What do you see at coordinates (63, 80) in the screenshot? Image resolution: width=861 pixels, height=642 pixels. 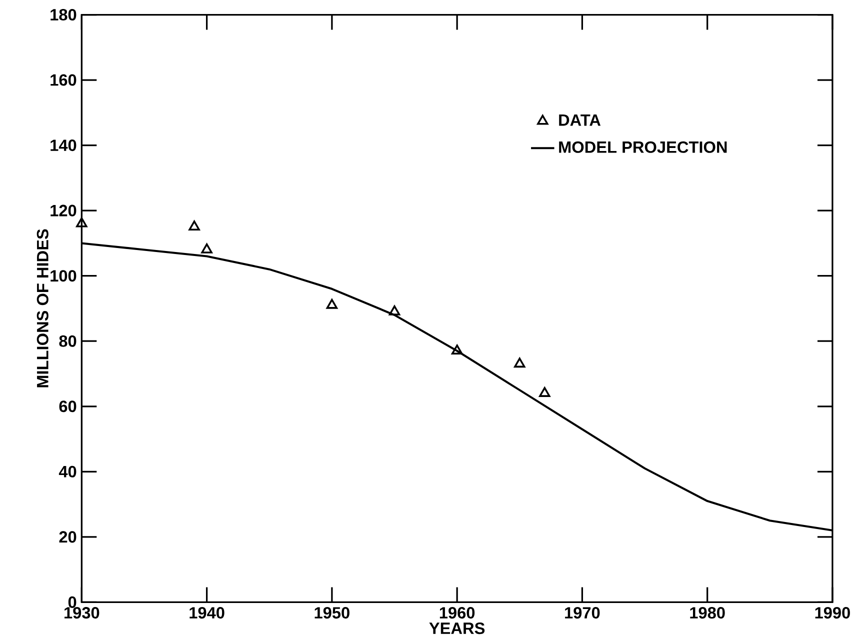 I see `y-tick-label: 160` at bounding box center [63, 80].